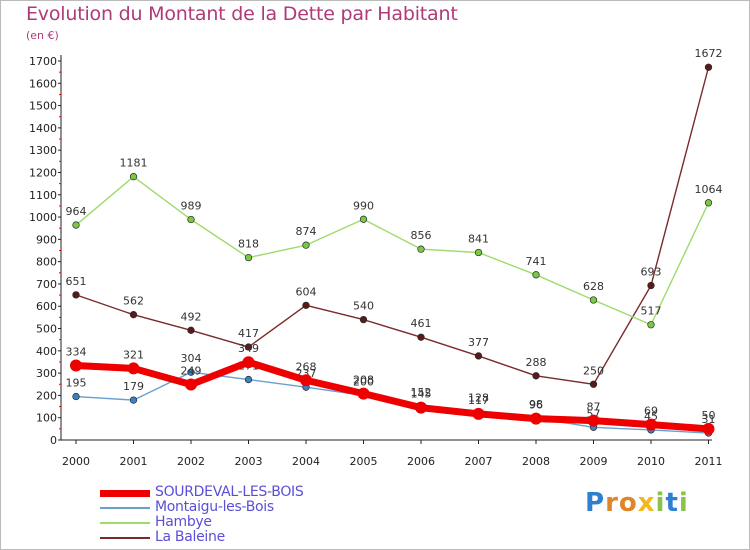  What do you see at coordinates (190, 537) in the screenshot?
I see `legend-label: La Baleine` at bounding box center [190, 537].